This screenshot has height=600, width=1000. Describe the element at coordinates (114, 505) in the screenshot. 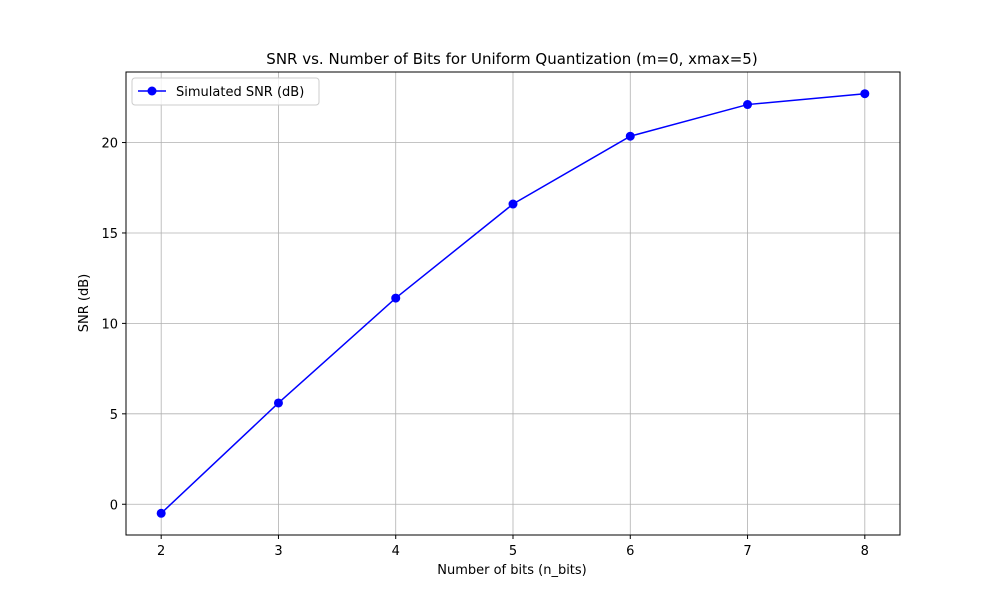

I see `y-tick-label: 0` at that location.